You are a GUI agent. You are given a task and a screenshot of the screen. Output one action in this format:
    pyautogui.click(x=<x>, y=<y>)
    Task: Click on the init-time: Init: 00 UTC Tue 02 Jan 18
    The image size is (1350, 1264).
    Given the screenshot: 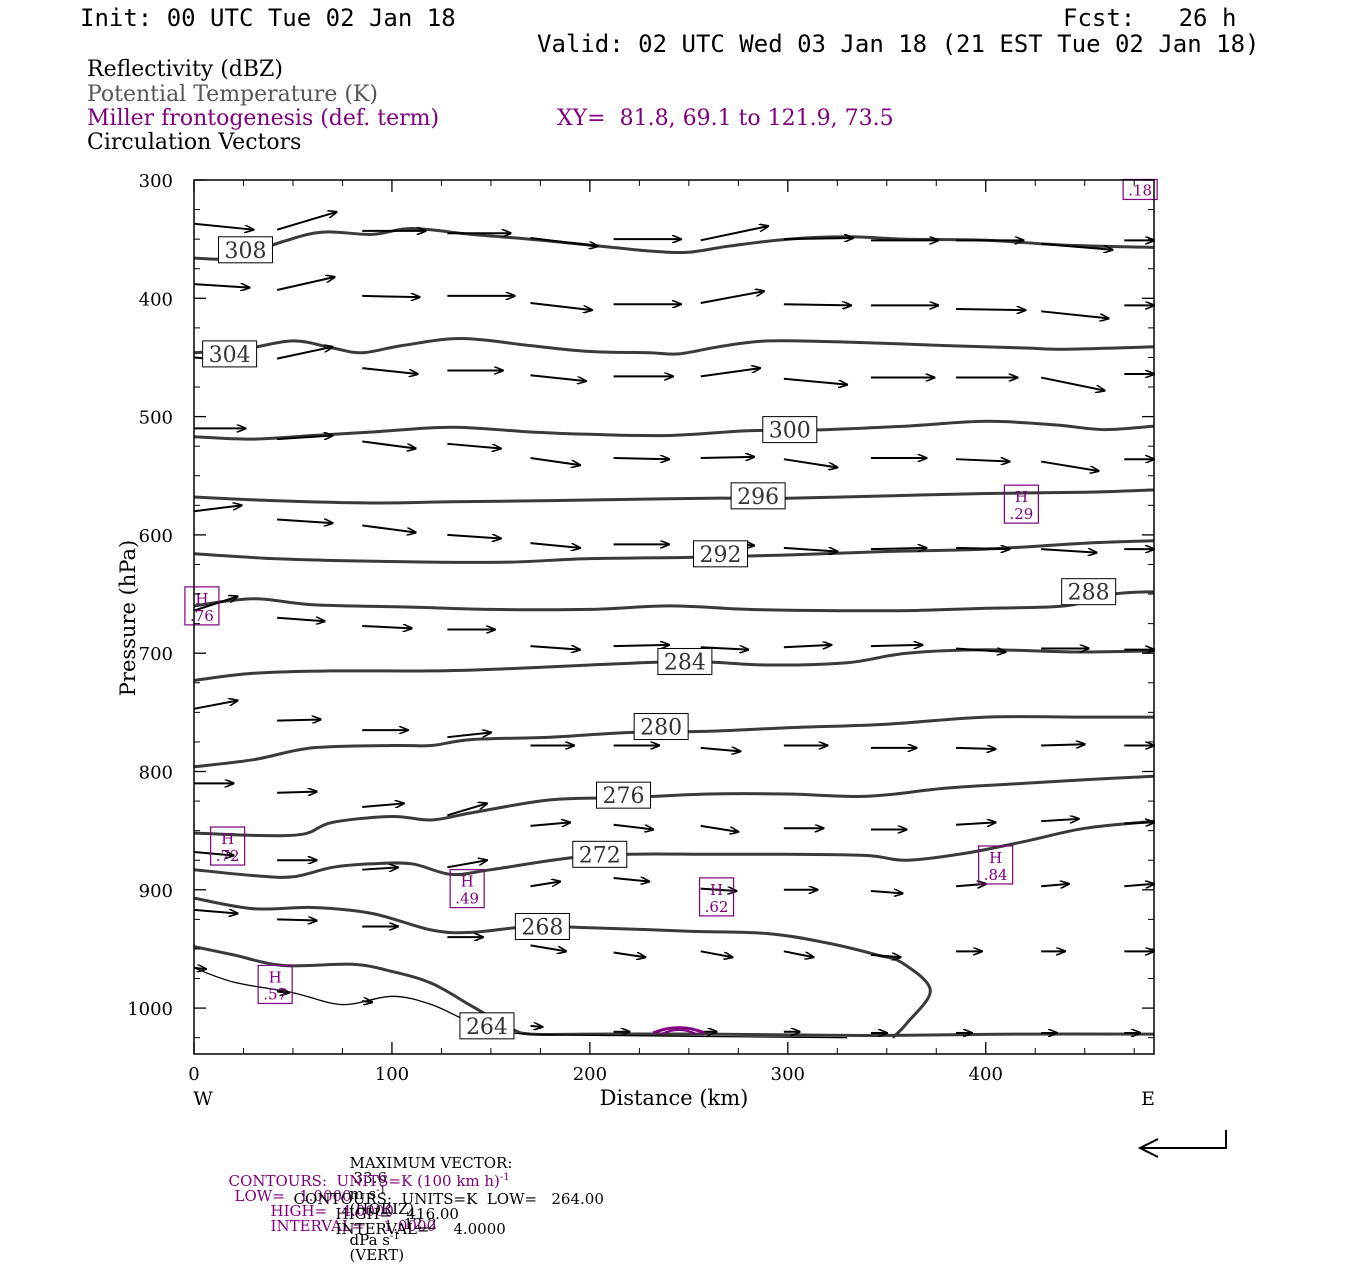 What is the action you would take?
    pyautogui.click(x=268, y=18)
    